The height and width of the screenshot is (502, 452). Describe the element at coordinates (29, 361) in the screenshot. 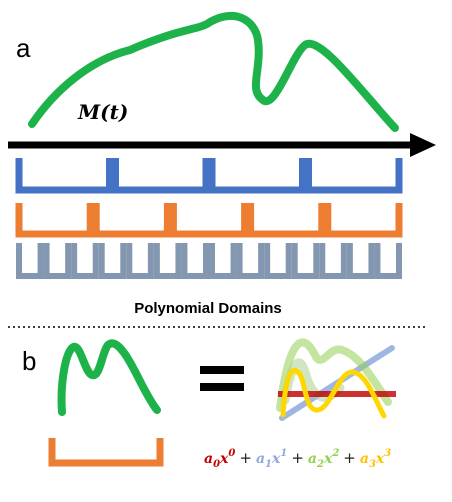

I see `panel-b-label: b` at that location.